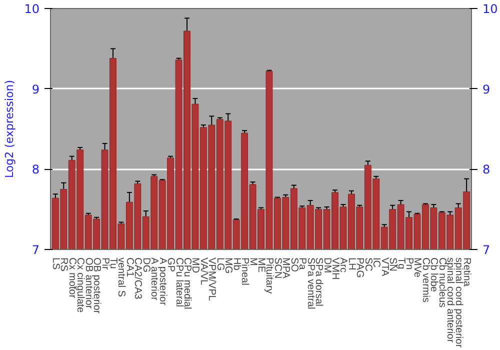 The width and height of the screenshot is (500, 350). I want to click on y2-tick-label: 8, so click(486, 169).